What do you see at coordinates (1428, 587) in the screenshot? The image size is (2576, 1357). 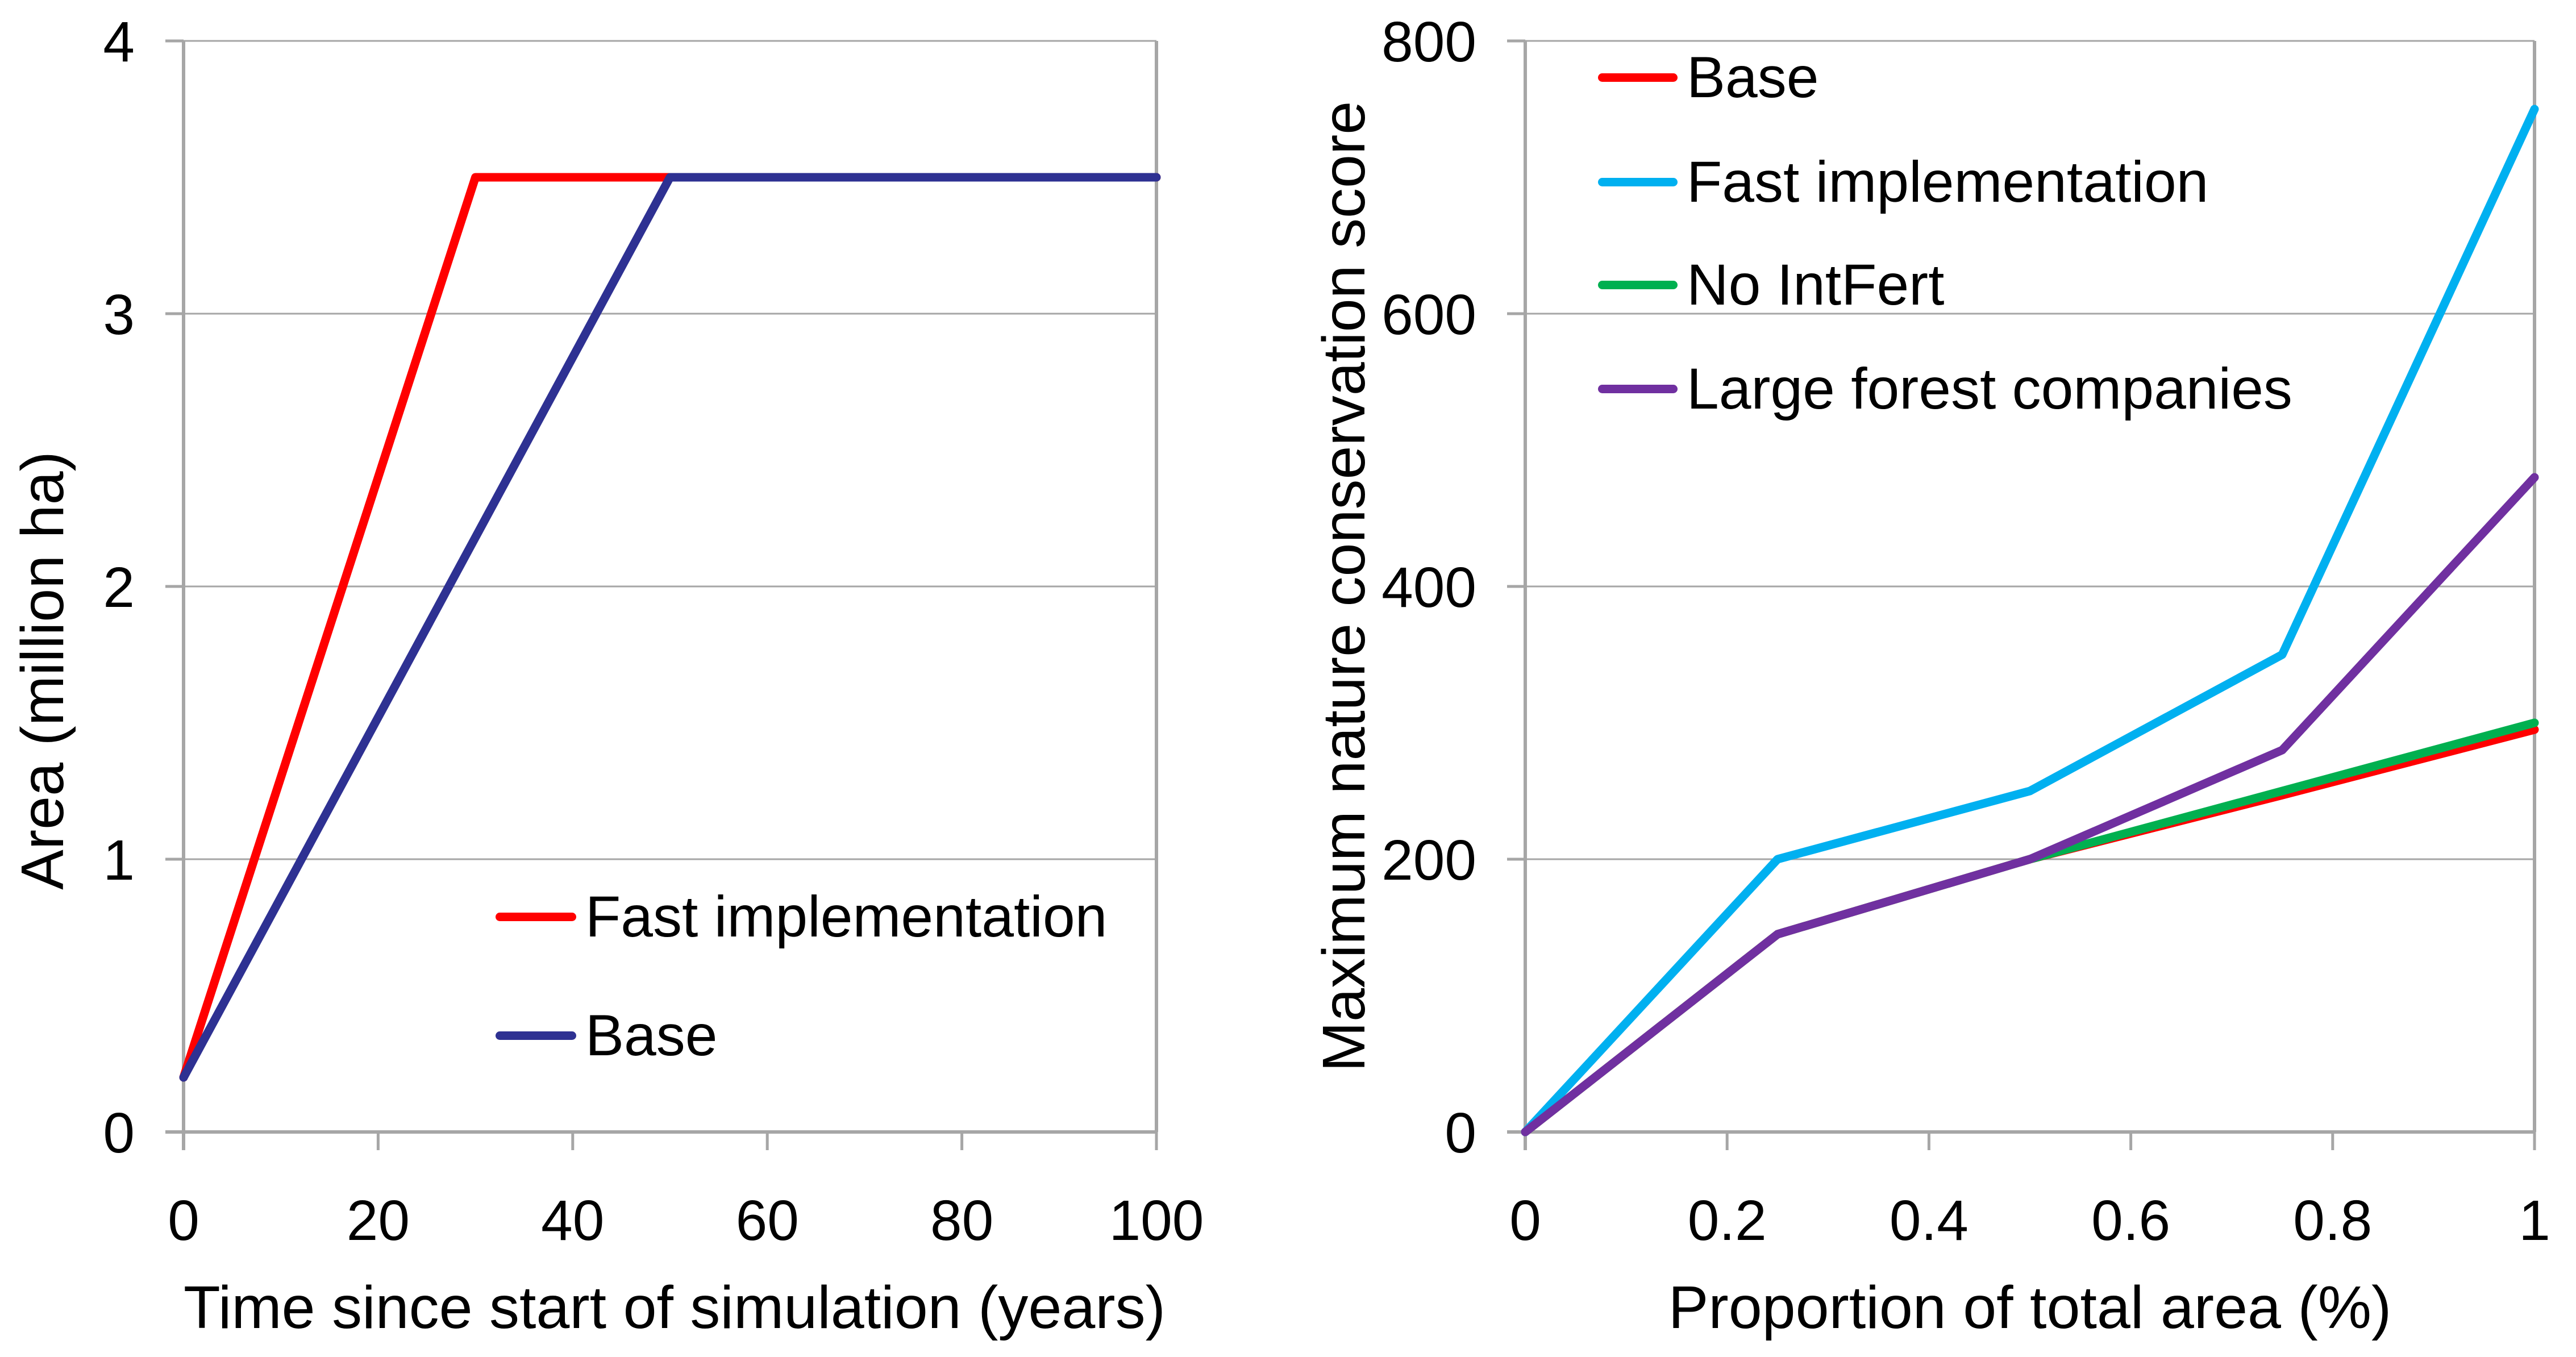 I see `y-tick-label: 400` at bounding box center [1428, 587].